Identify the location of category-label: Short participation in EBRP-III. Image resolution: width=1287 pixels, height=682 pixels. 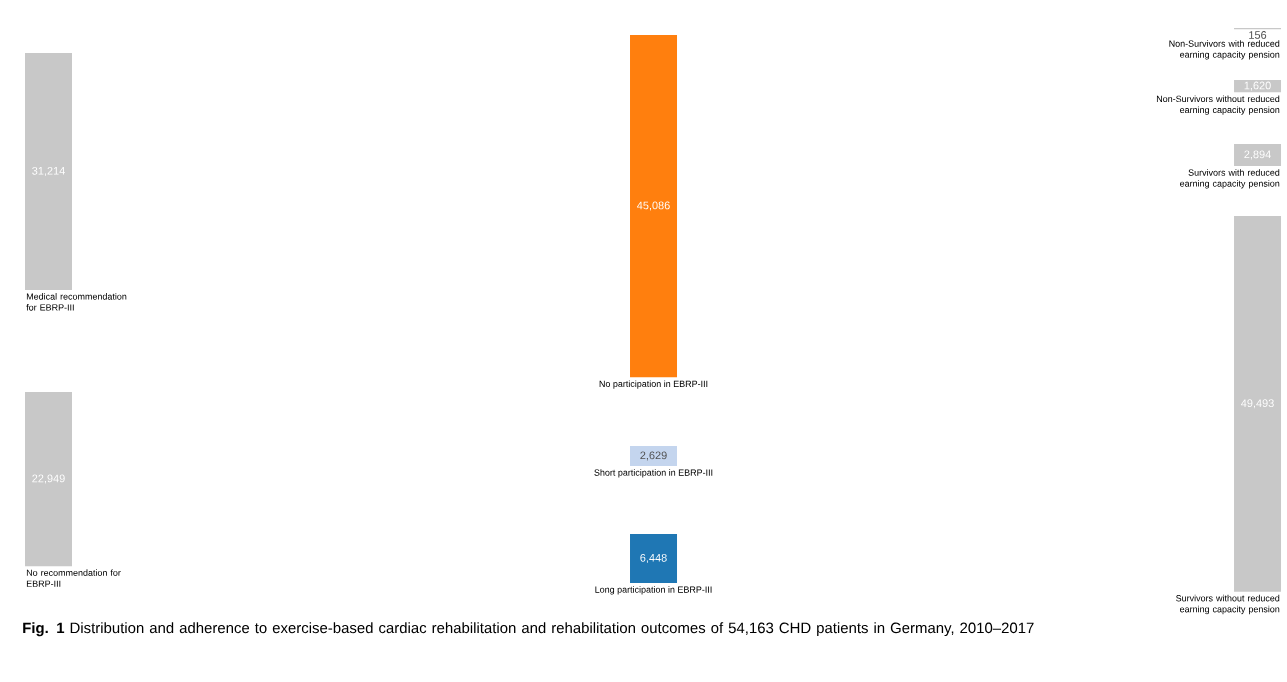
(653, 473).